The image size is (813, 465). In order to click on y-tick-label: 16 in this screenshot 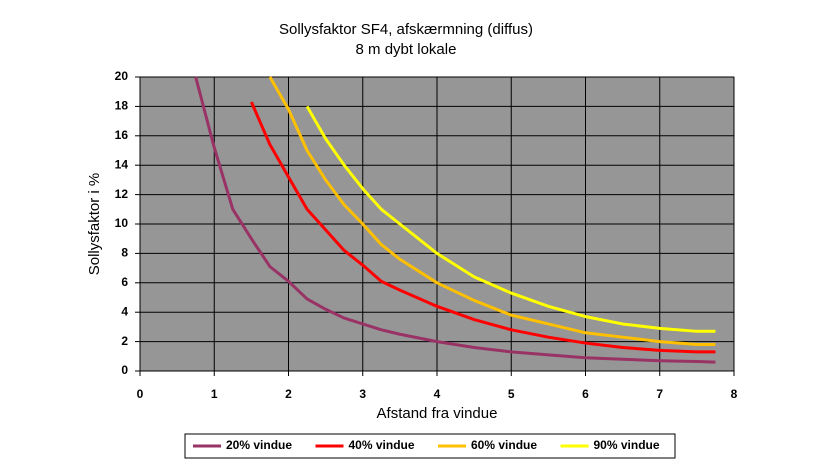, I will do `click(122, 135)`.